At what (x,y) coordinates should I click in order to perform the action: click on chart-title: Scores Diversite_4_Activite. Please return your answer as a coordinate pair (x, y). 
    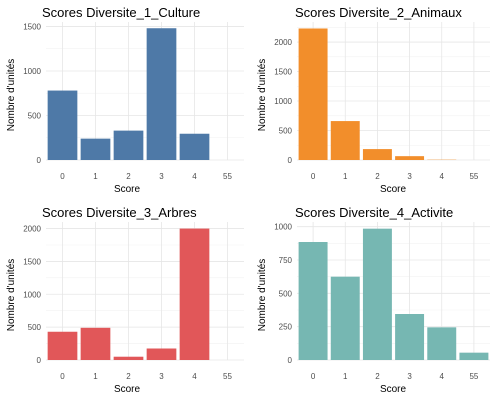
    Looking at the image, I should click on (374, 212).